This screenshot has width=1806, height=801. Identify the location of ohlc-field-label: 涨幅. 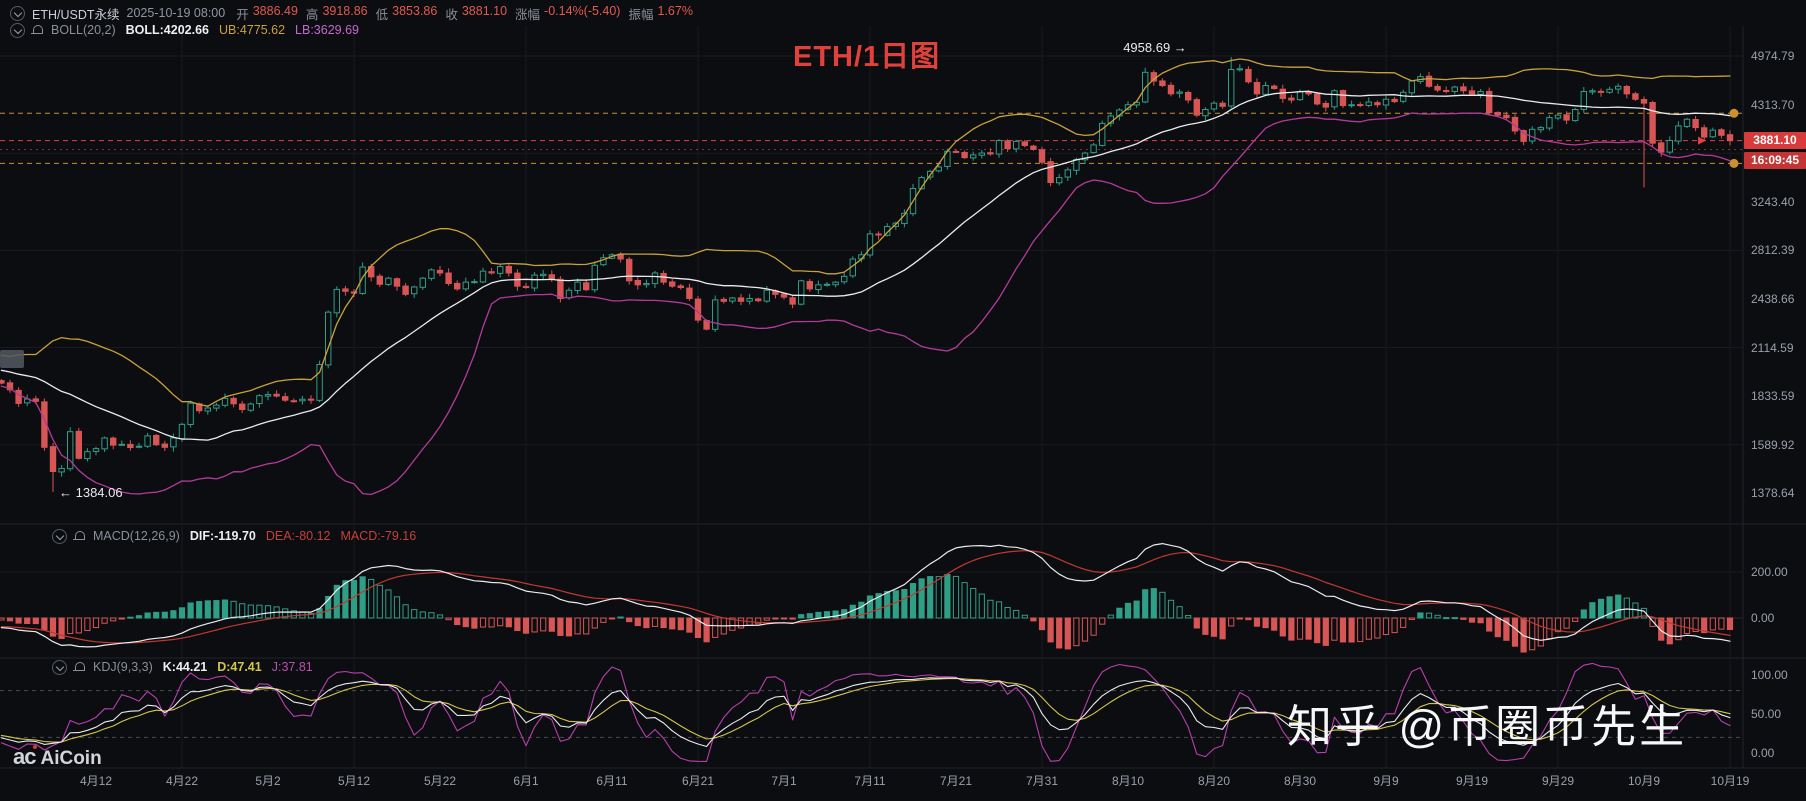
(528, 14).